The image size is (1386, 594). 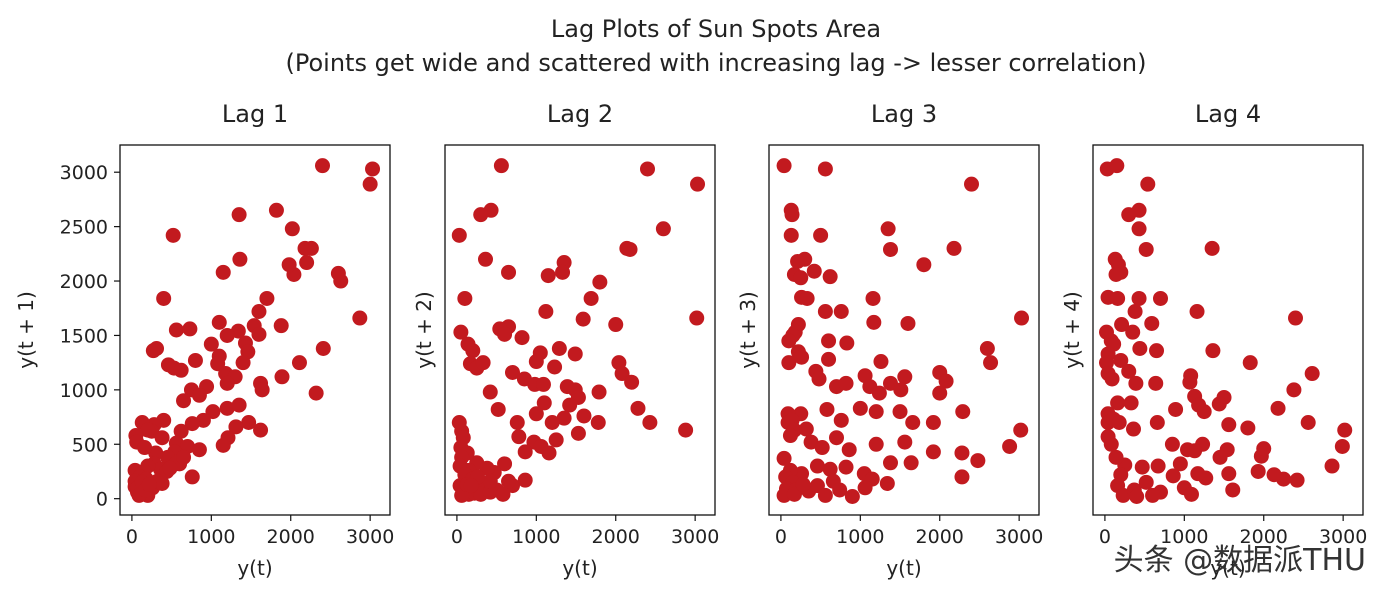 I want to click on subplot-title: Lag 4, so click(x=1228, y=114).